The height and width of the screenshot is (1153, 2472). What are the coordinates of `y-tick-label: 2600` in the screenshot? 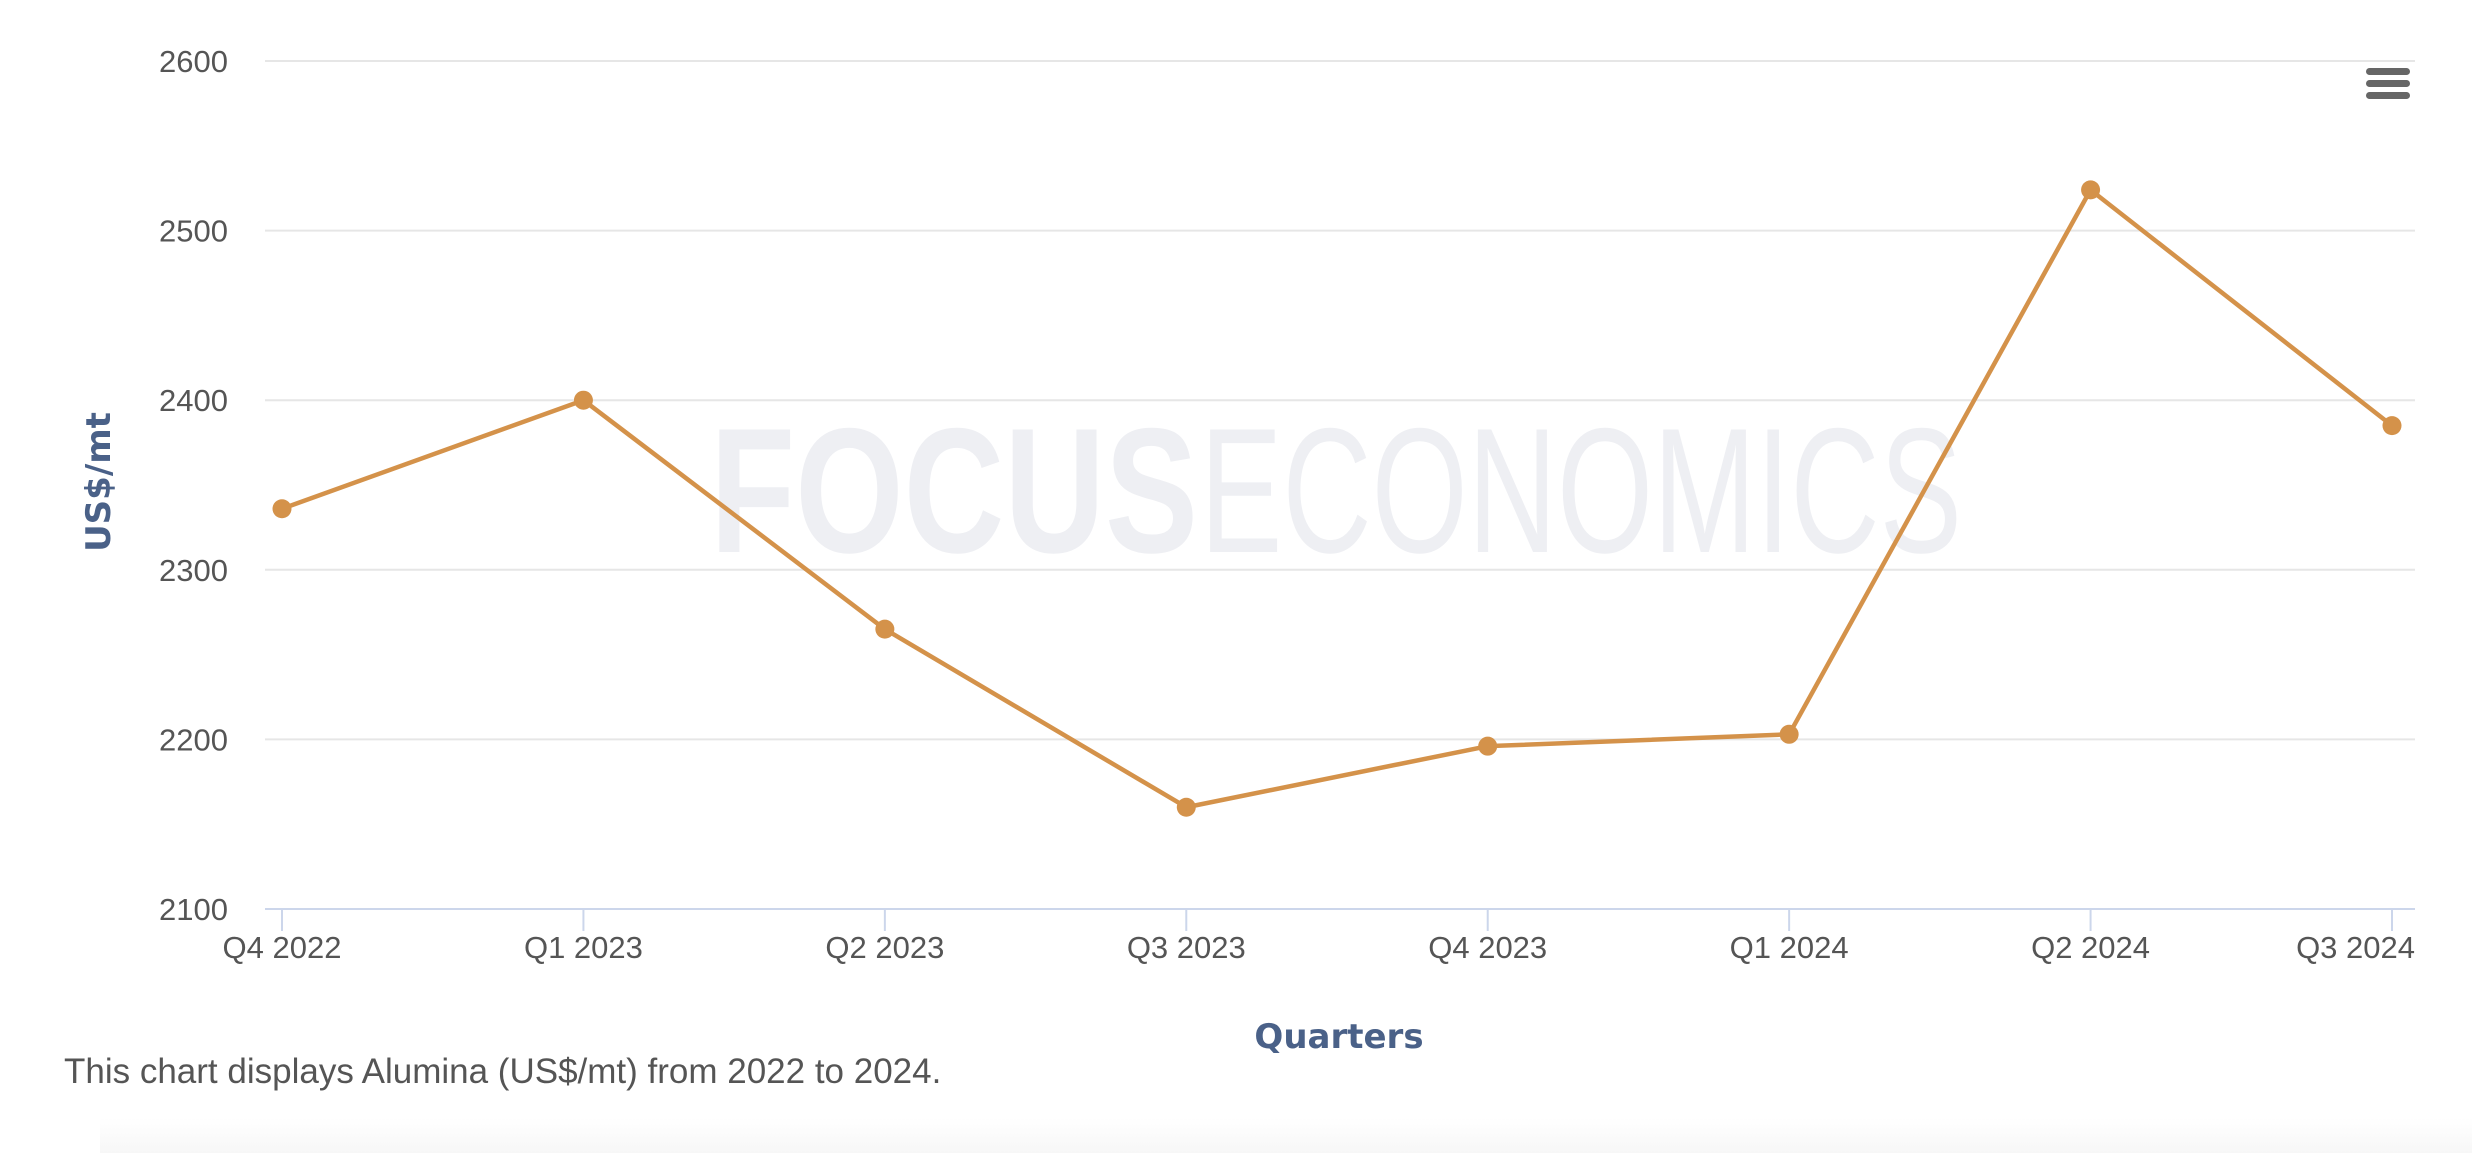 It's located at (193, 61).